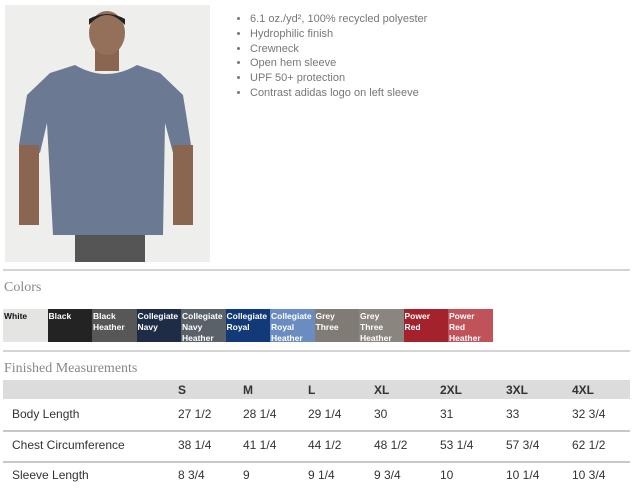  Describe the element at coordinates (158, 325) in the screenshot. I see `color-swatch: Collegiate Navy` at that location.